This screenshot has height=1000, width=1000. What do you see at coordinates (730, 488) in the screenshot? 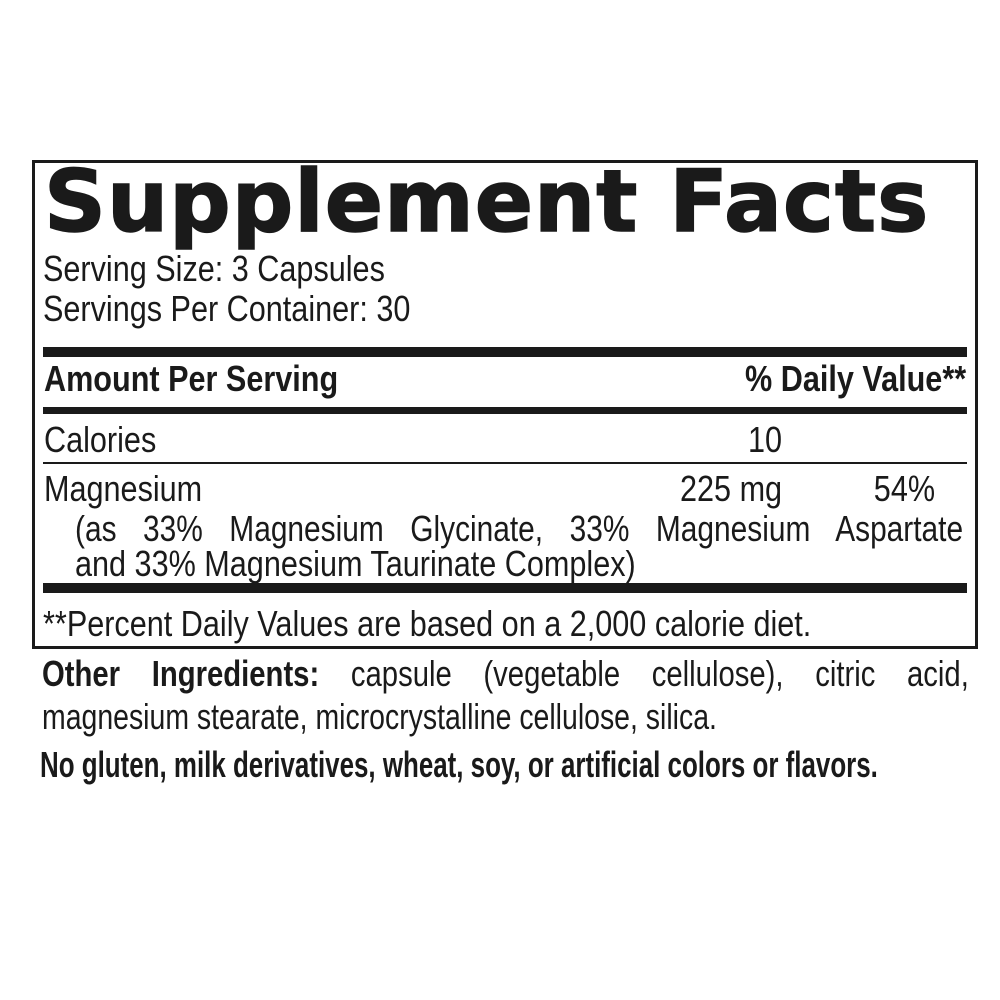
I see `row-magnesium-amount: 225 mg` at bounding box center [730, 488].